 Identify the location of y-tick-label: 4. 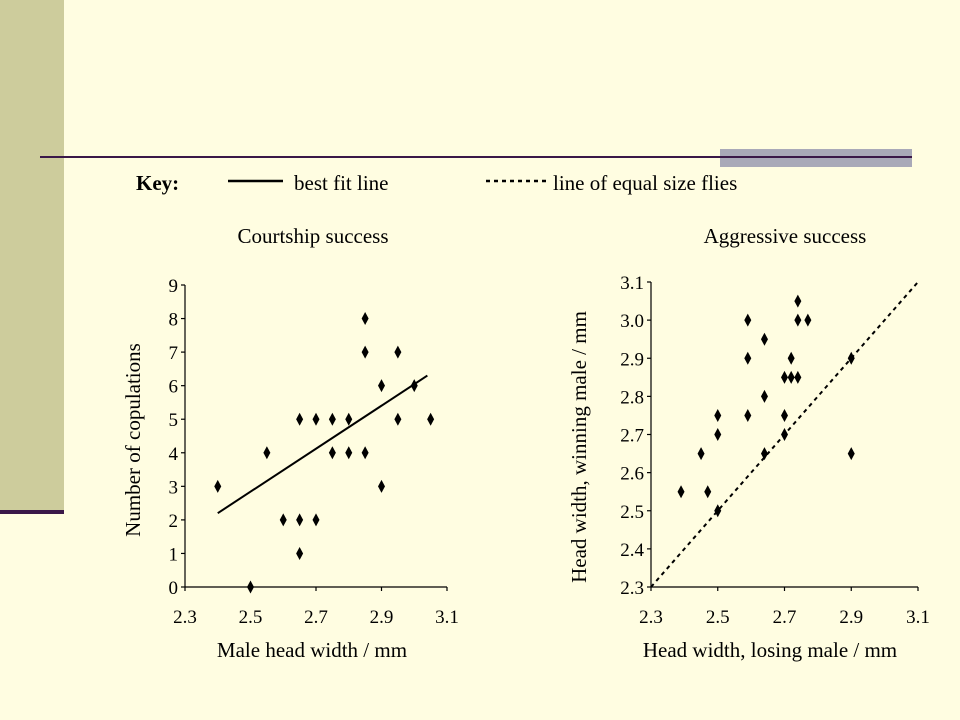
(174, 454).